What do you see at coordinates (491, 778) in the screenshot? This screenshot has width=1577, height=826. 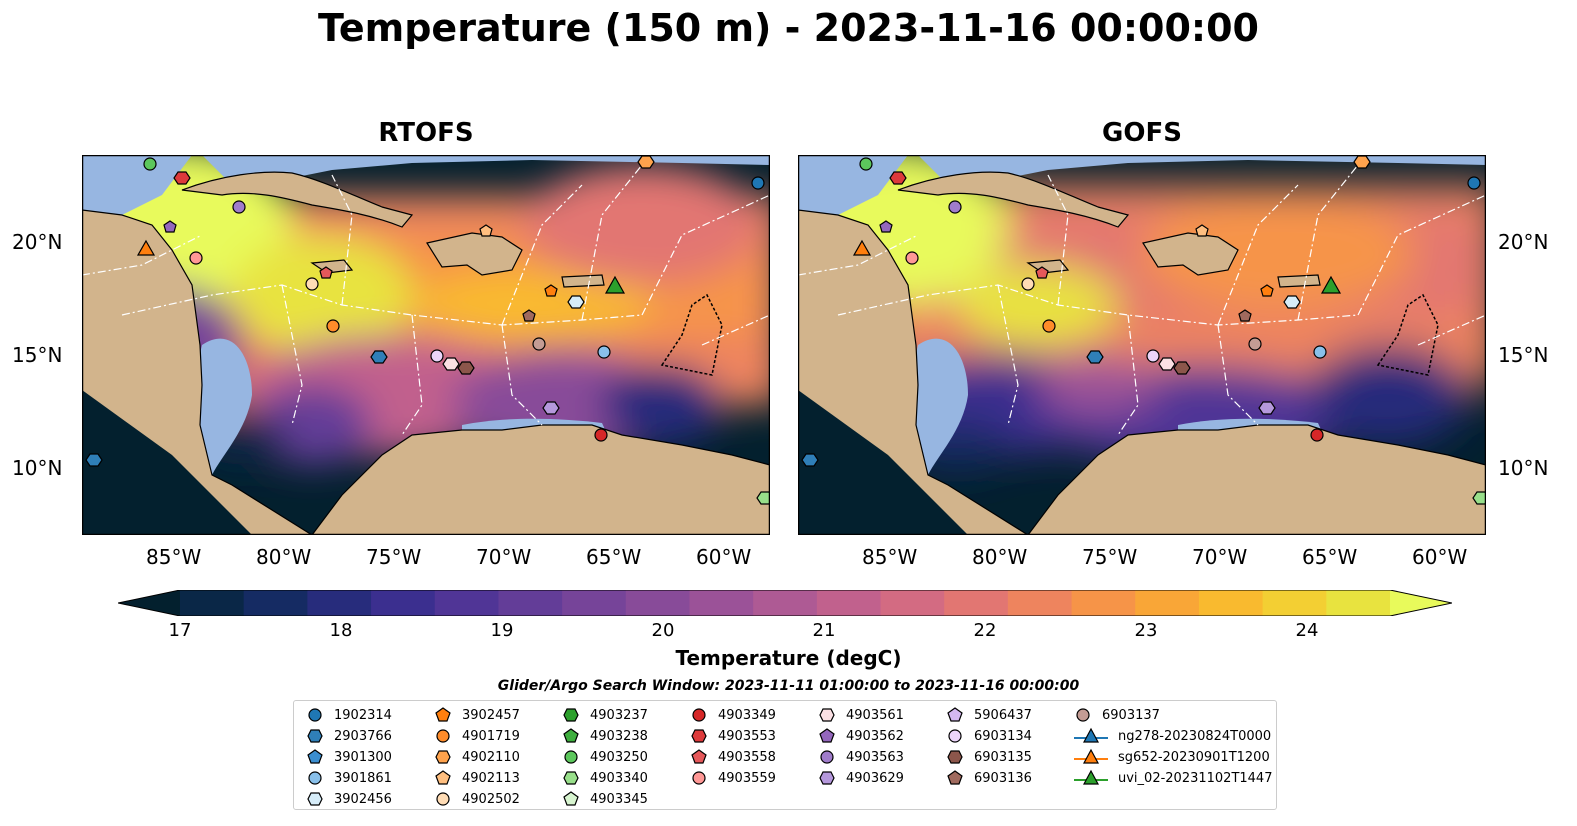 I see `legend-item-label: 4902113` at bounding box center [491, 778].